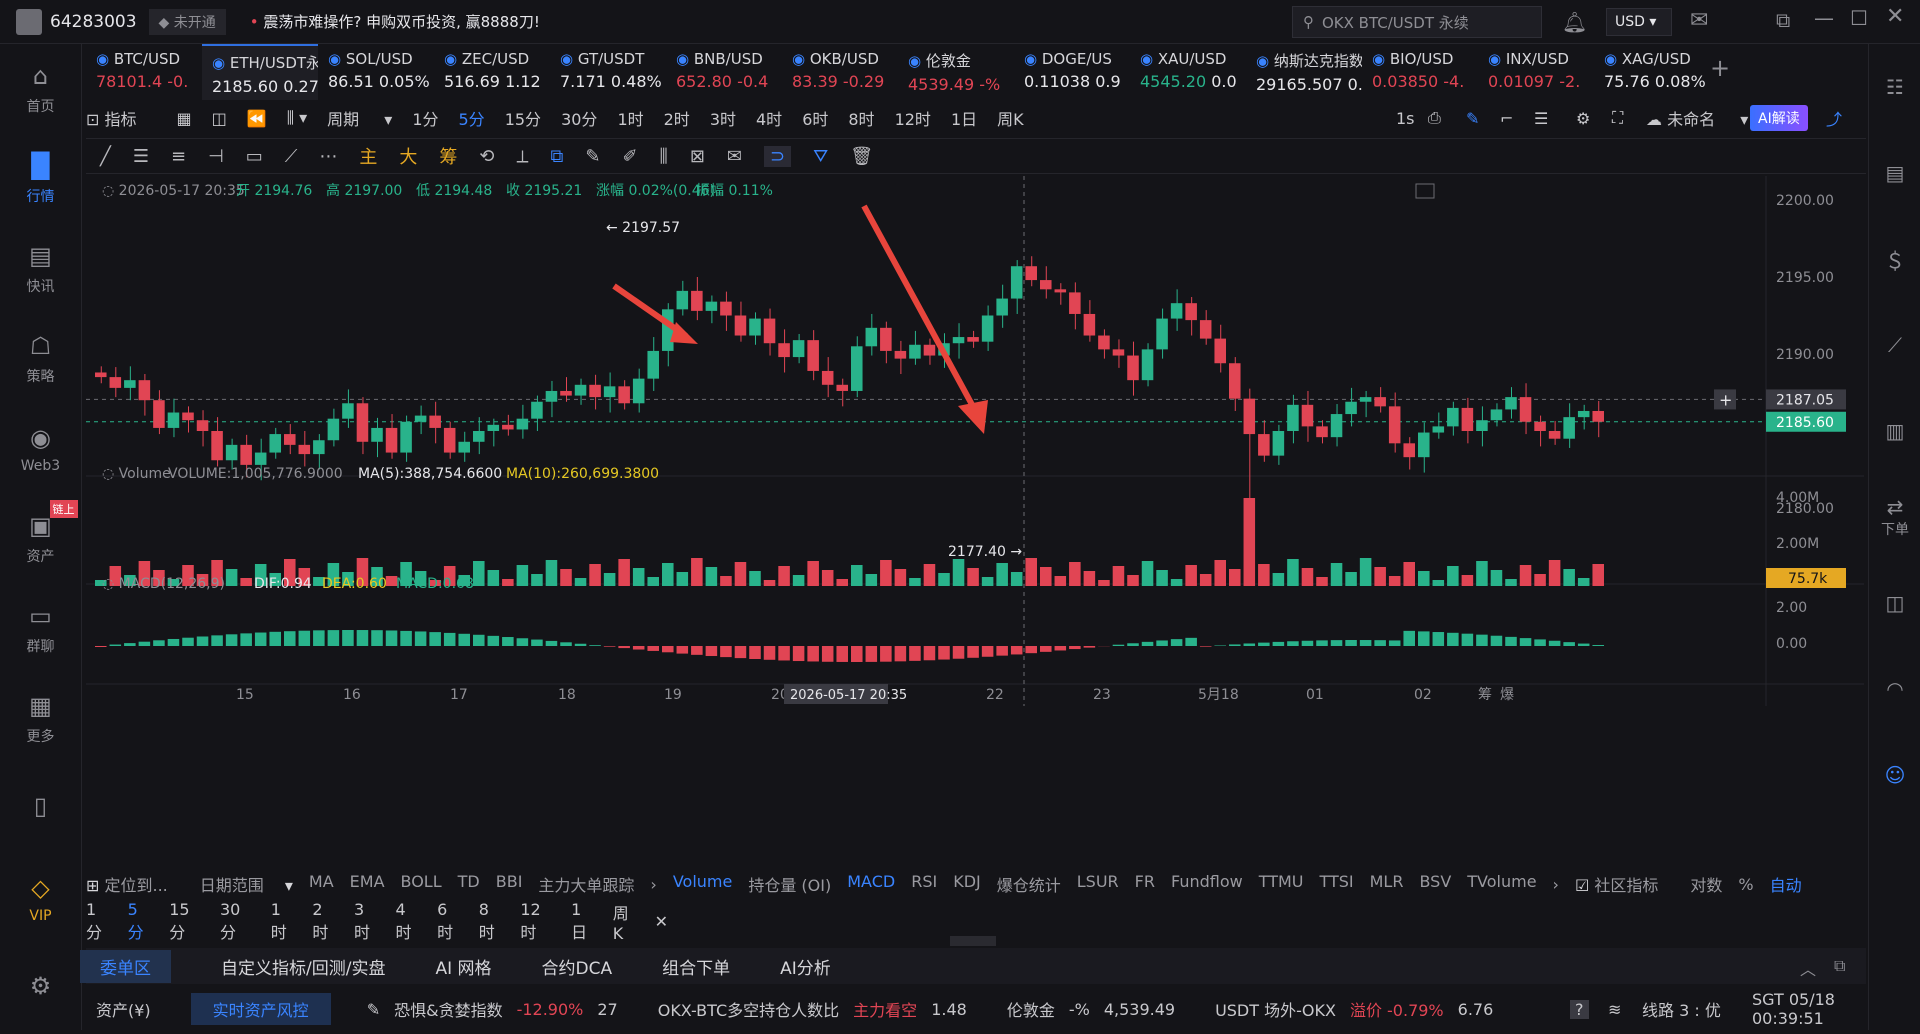 The width and height of the screenshot is (1920, 1034). Describe the element at coordinates (1894, 87) in the screenshot. I see `grid-menu-icon: ☷` at that location.